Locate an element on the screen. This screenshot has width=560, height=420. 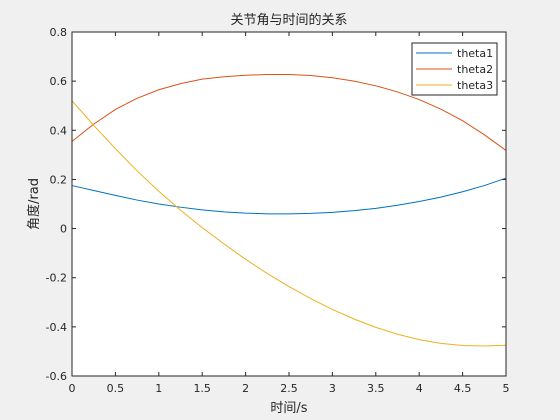
x-tick-label: 2.5 is located at coordinates (289, 388).